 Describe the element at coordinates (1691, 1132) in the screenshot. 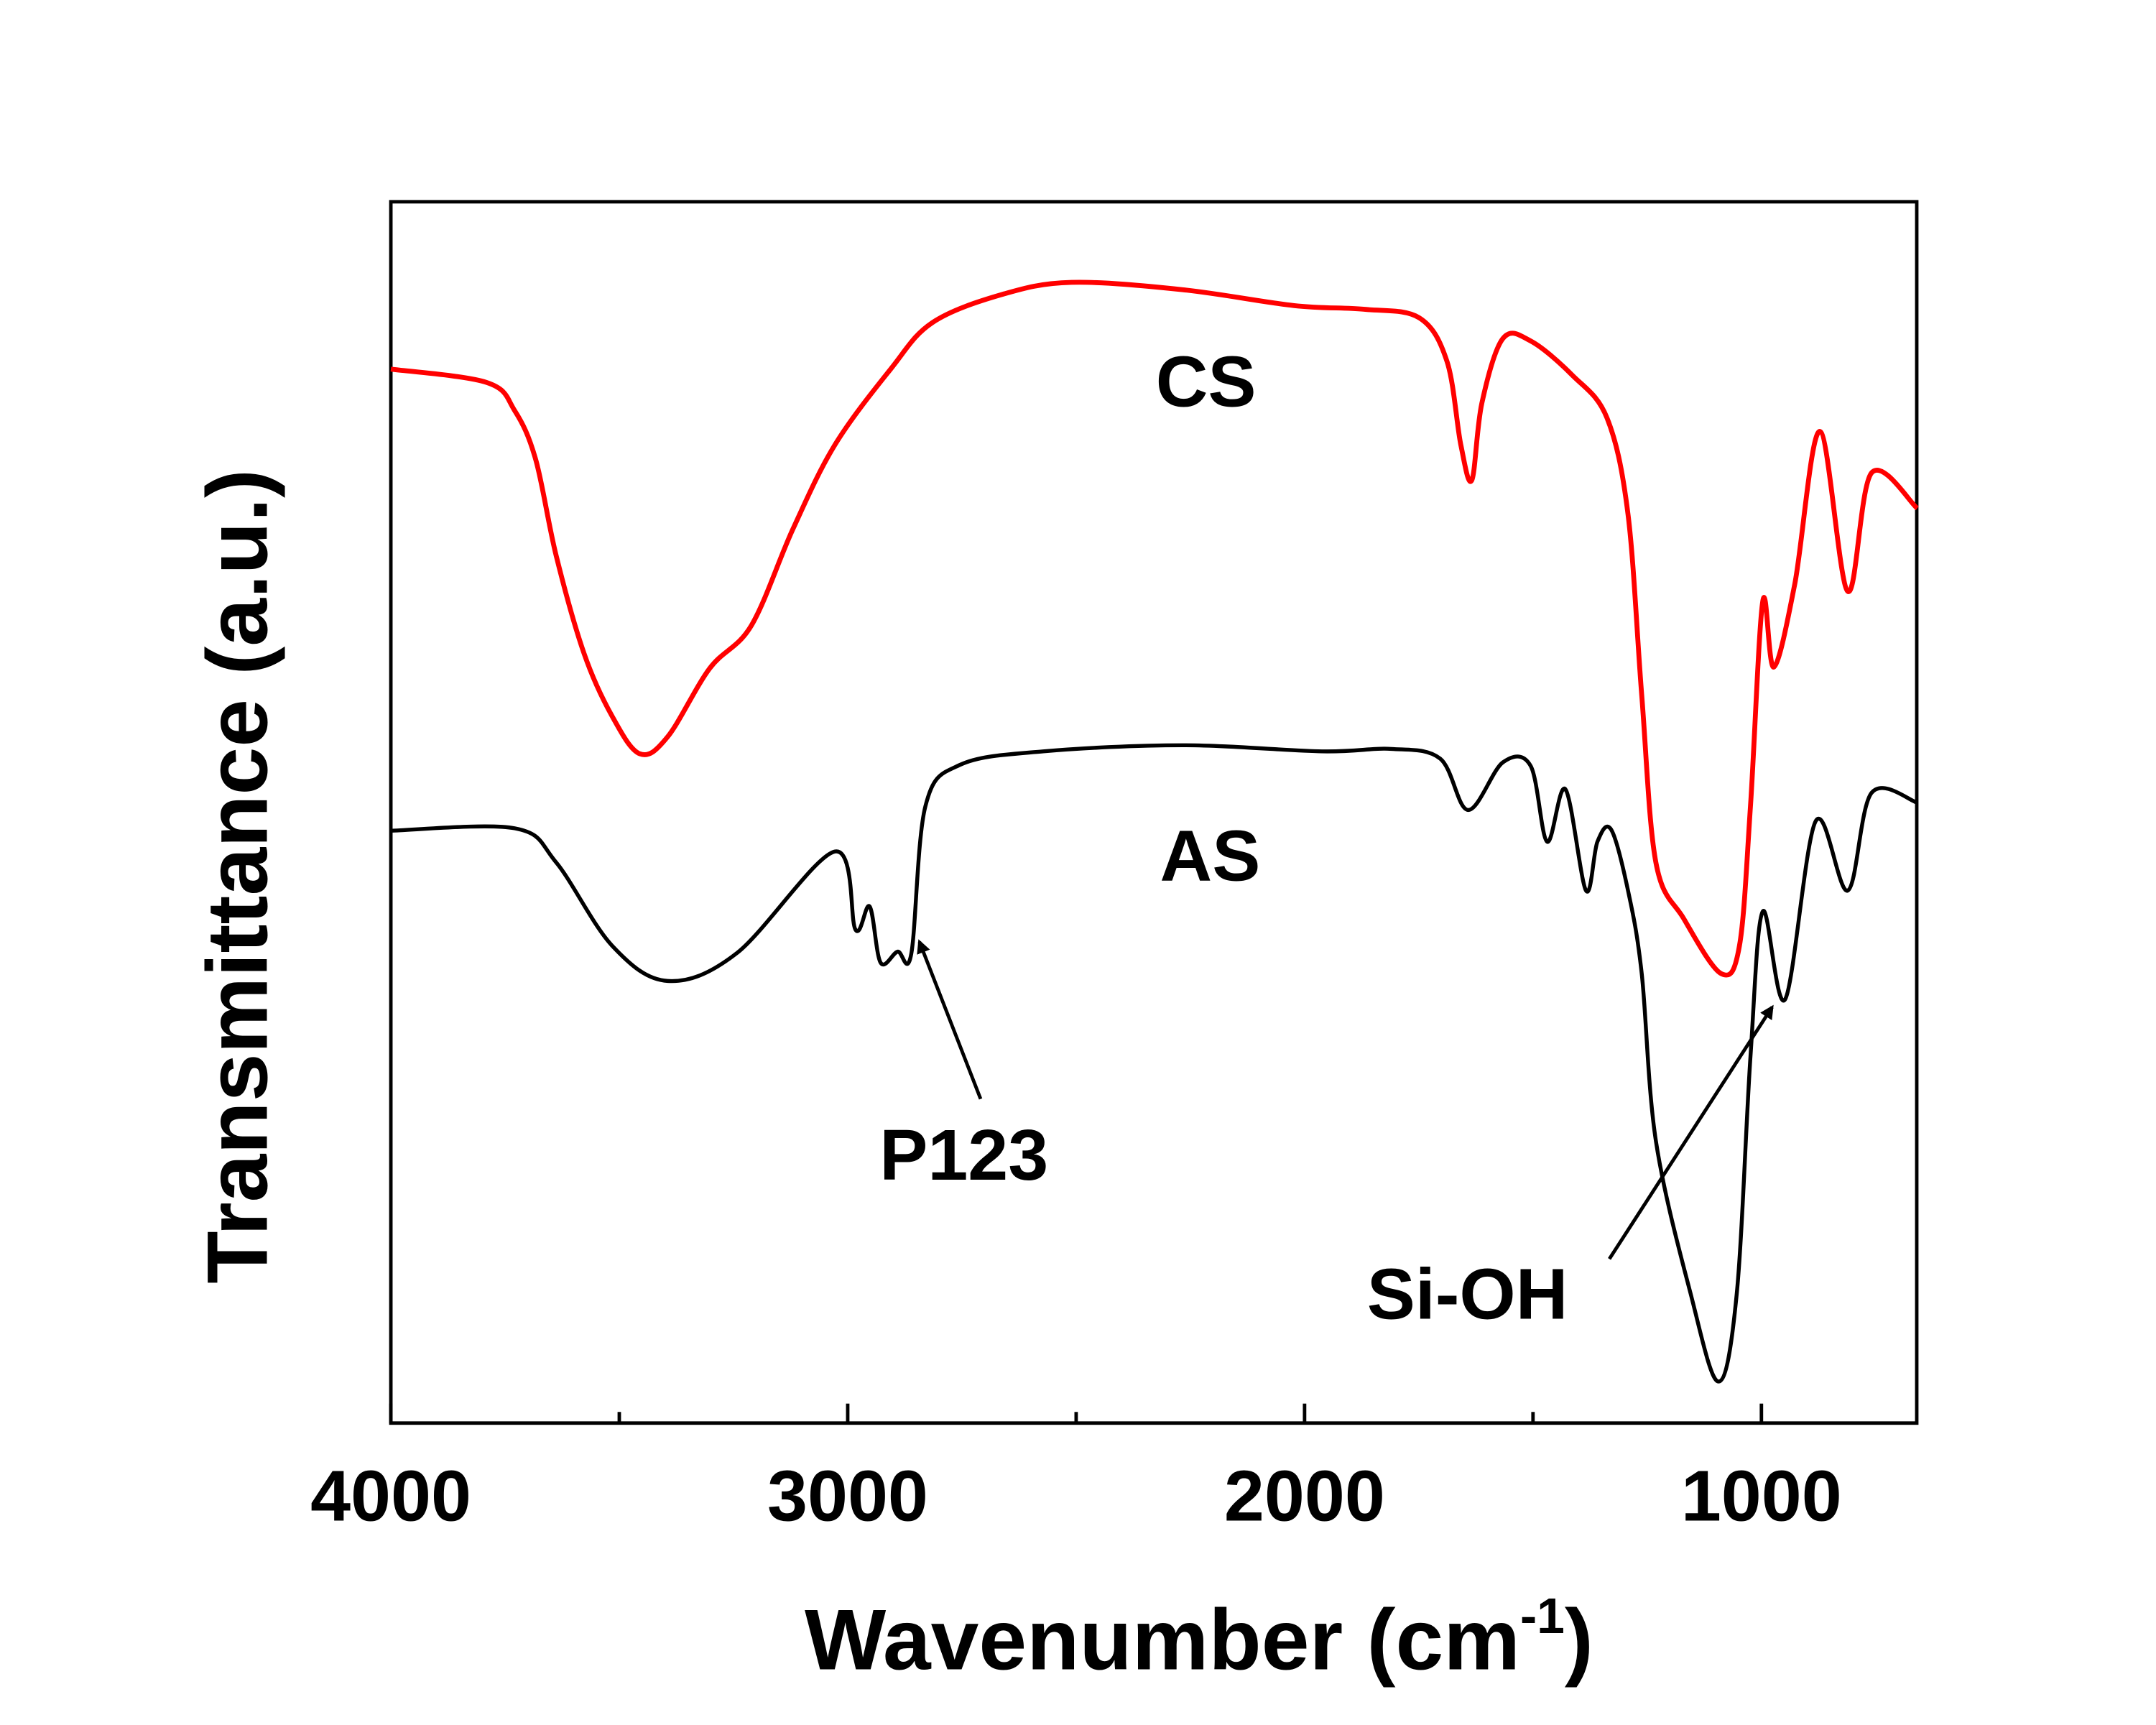

I see `si-oh-arrow` at that location.